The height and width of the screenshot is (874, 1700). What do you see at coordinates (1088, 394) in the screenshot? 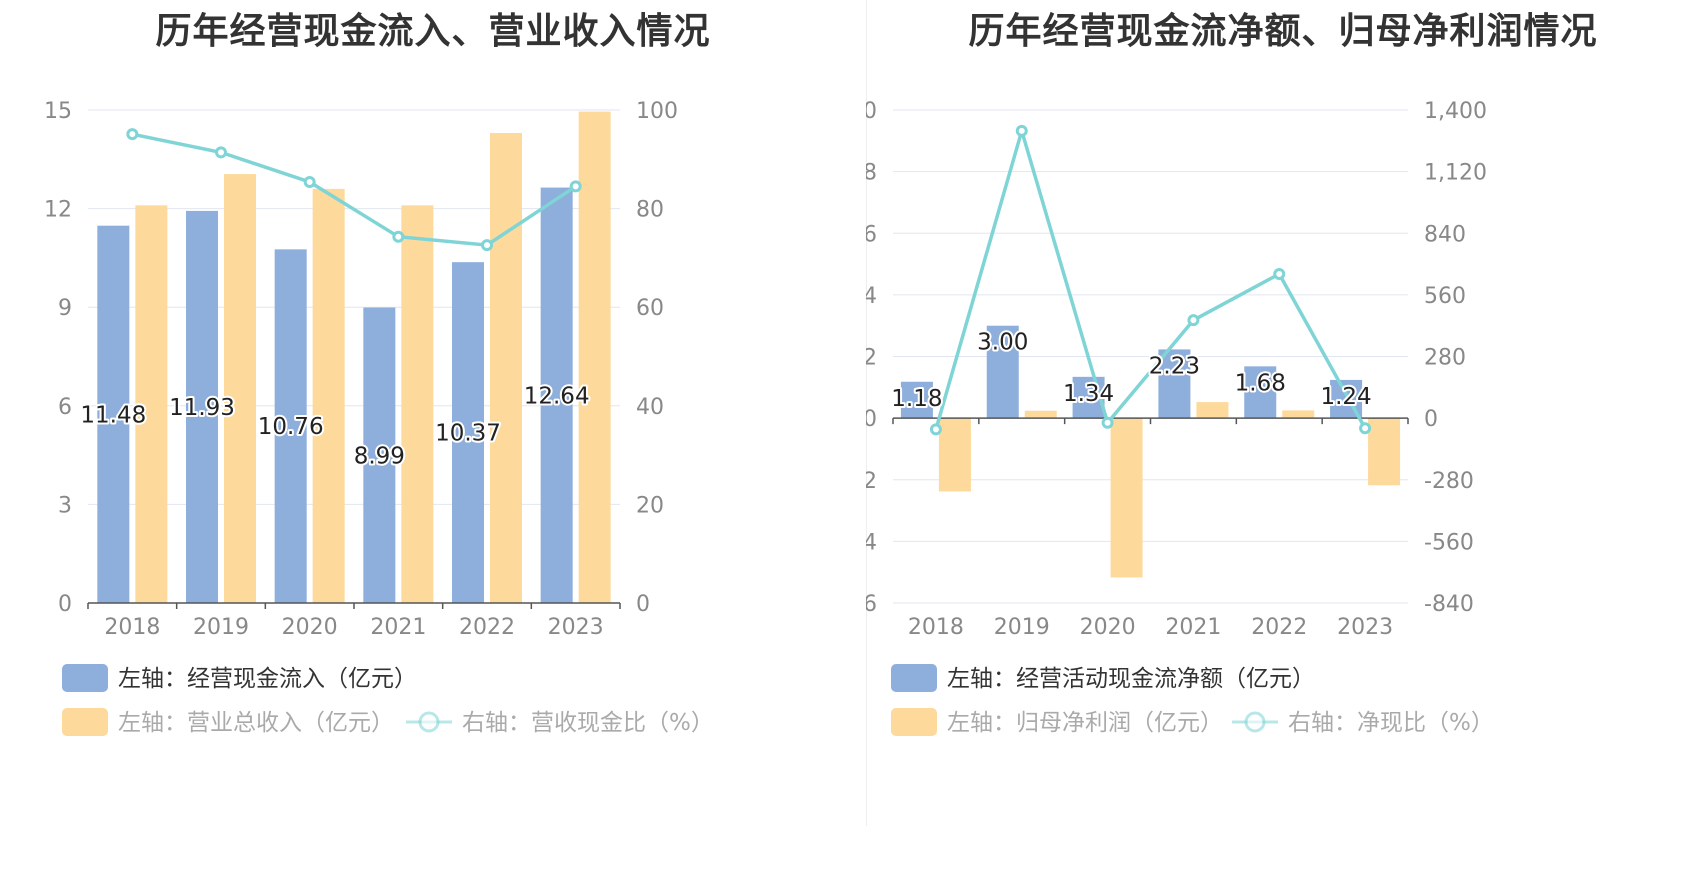
I see `data-label: 1.34` at bounding box center [1088, 394].